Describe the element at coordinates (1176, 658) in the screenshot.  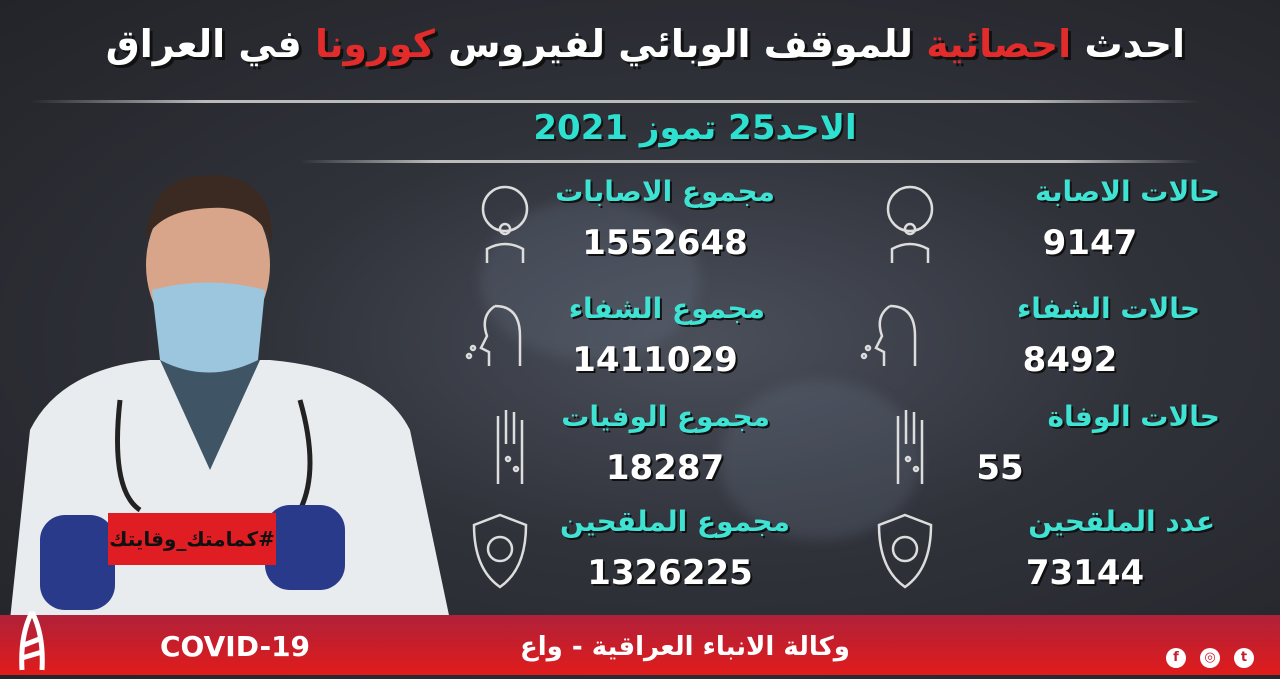
I see `facebook-icon: f` at that location.